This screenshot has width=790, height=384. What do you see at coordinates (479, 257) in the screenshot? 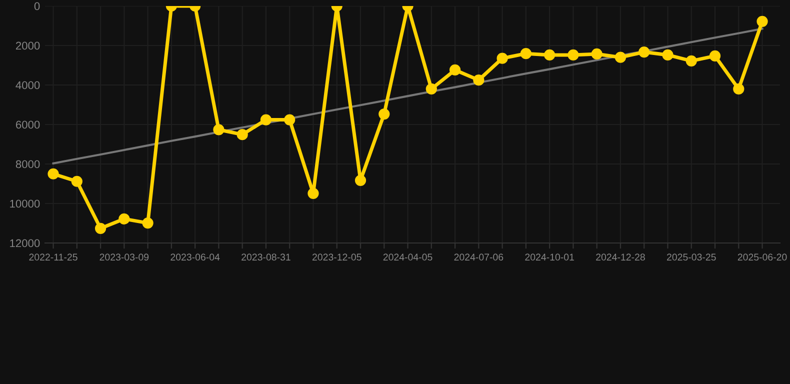
I see `x-tick-label: 2024-07-06` at bounding box center [479, 257].